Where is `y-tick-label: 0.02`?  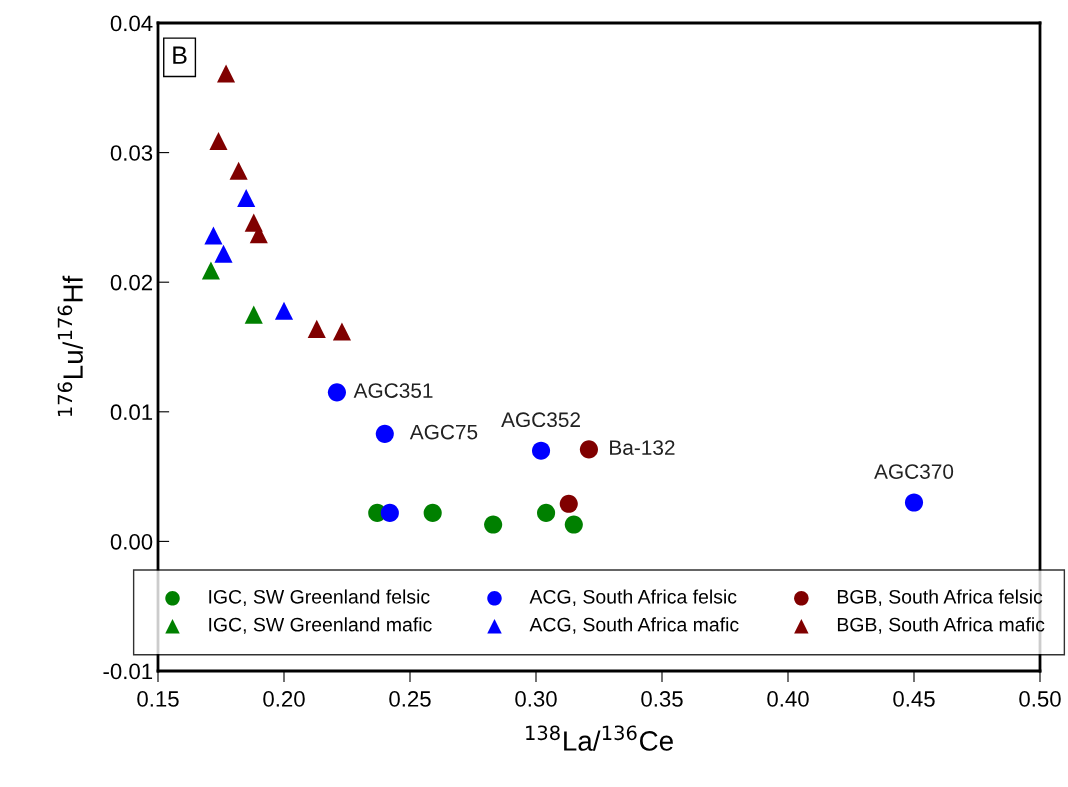 y-tick-label: 0.02 is located at coordinates (131, 282).